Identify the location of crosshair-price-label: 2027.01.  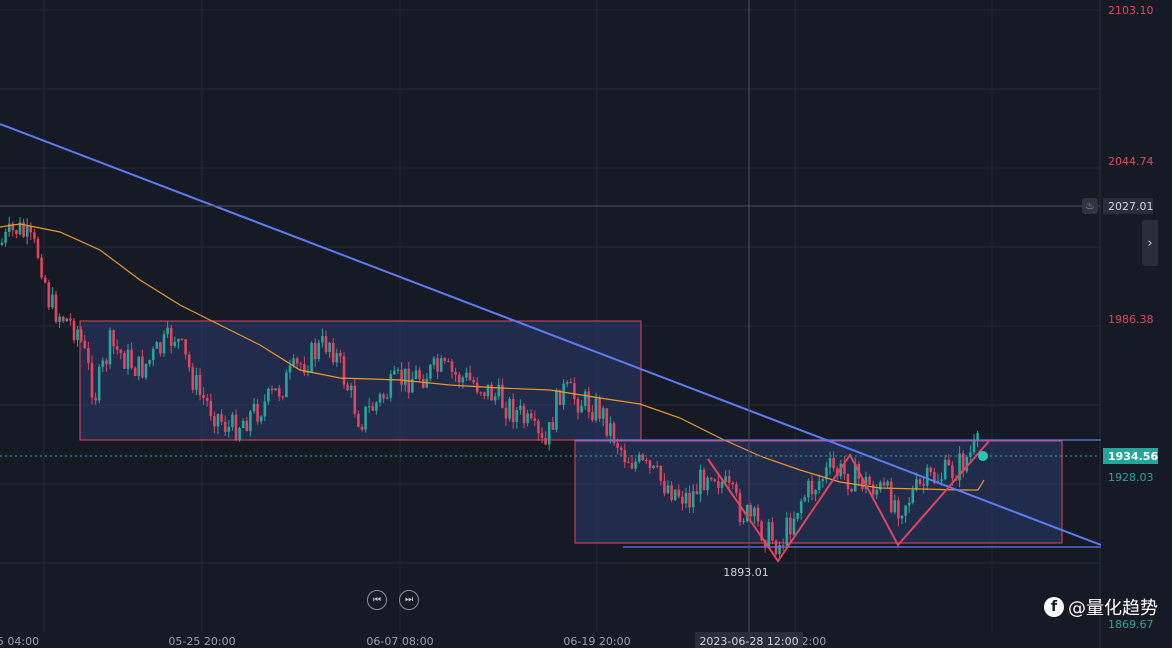
(1131, 206).